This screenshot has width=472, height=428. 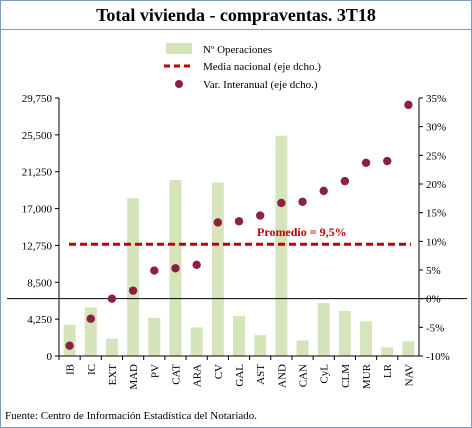 What do you see at coordinates (366, 338) in the screenshot?
I see `bar-MUR` at bounding box center [366, 338].